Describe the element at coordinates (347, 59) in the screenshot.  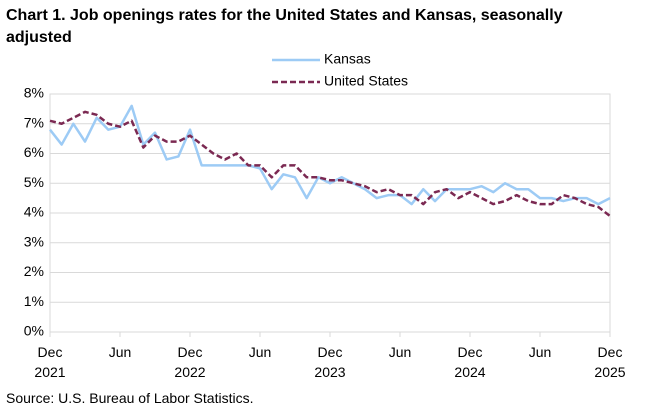
I see `legend-label: Kansas` at that location.